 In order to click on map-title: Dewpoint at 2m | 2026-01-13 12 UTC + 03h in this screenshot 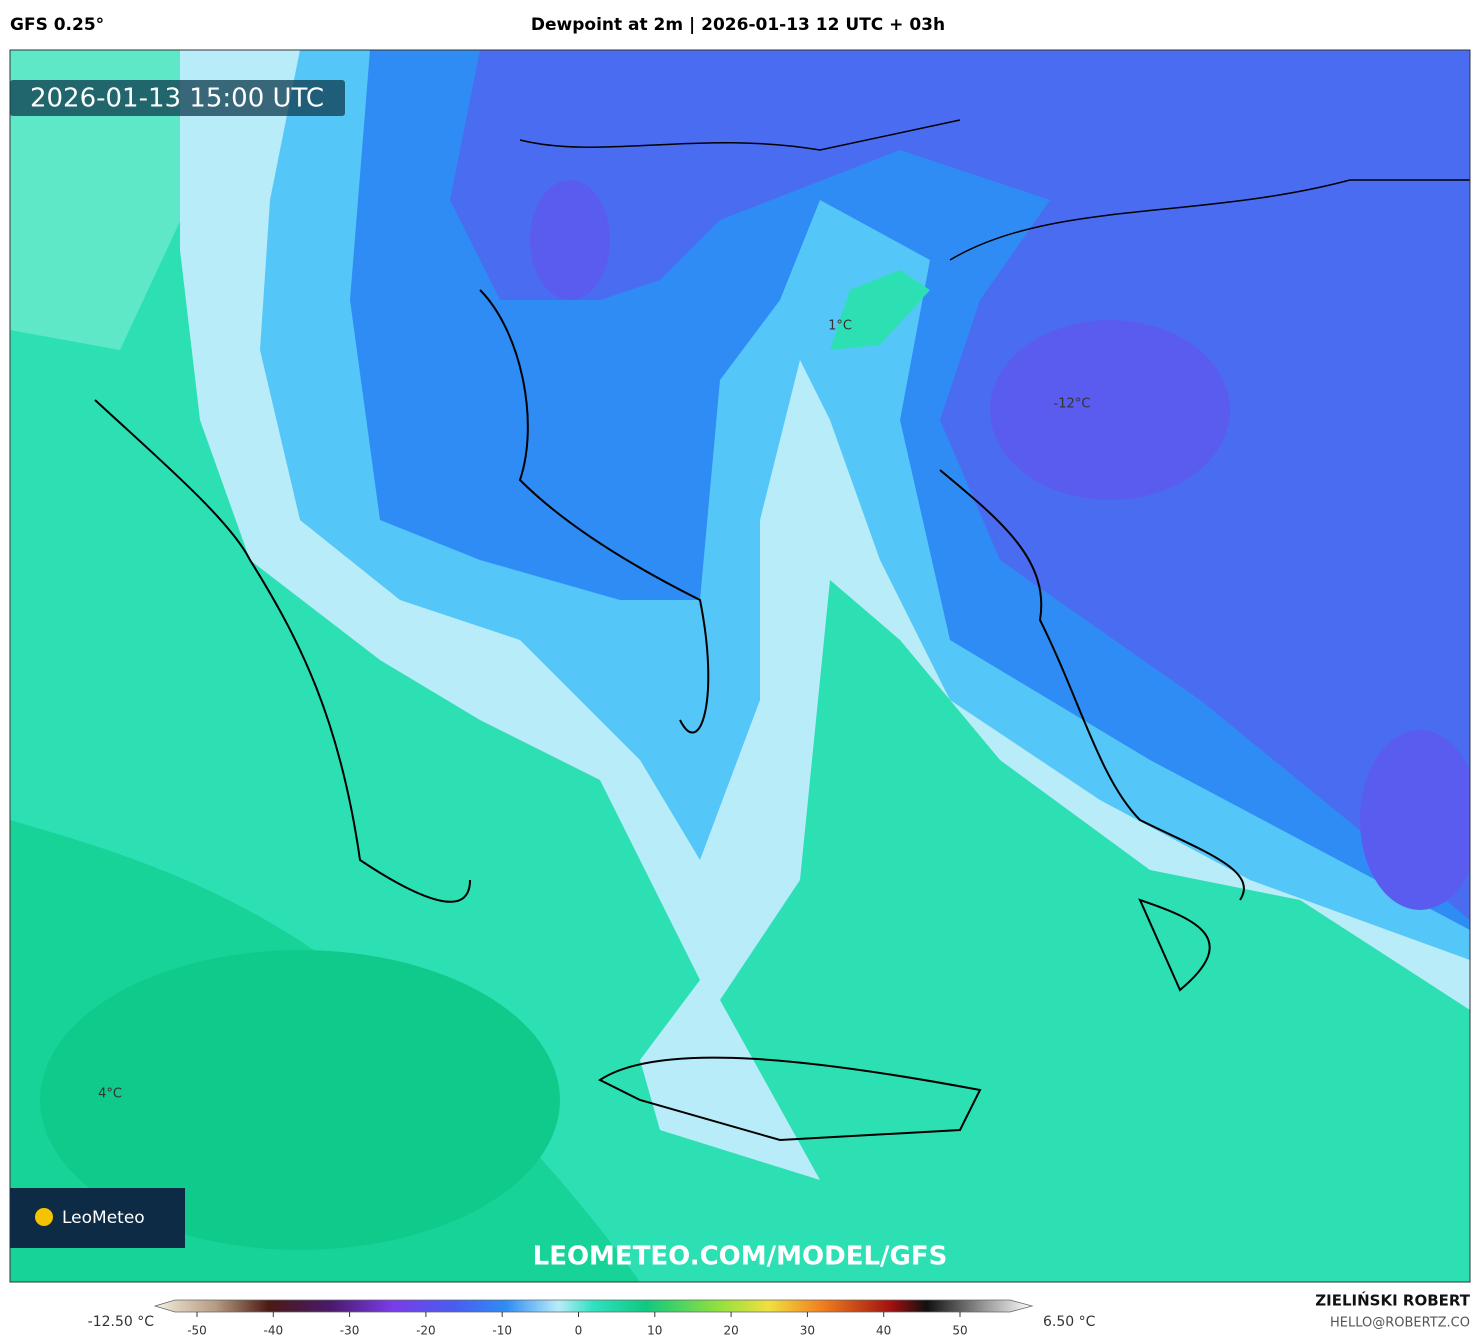, I will do `click(738, 25)`.